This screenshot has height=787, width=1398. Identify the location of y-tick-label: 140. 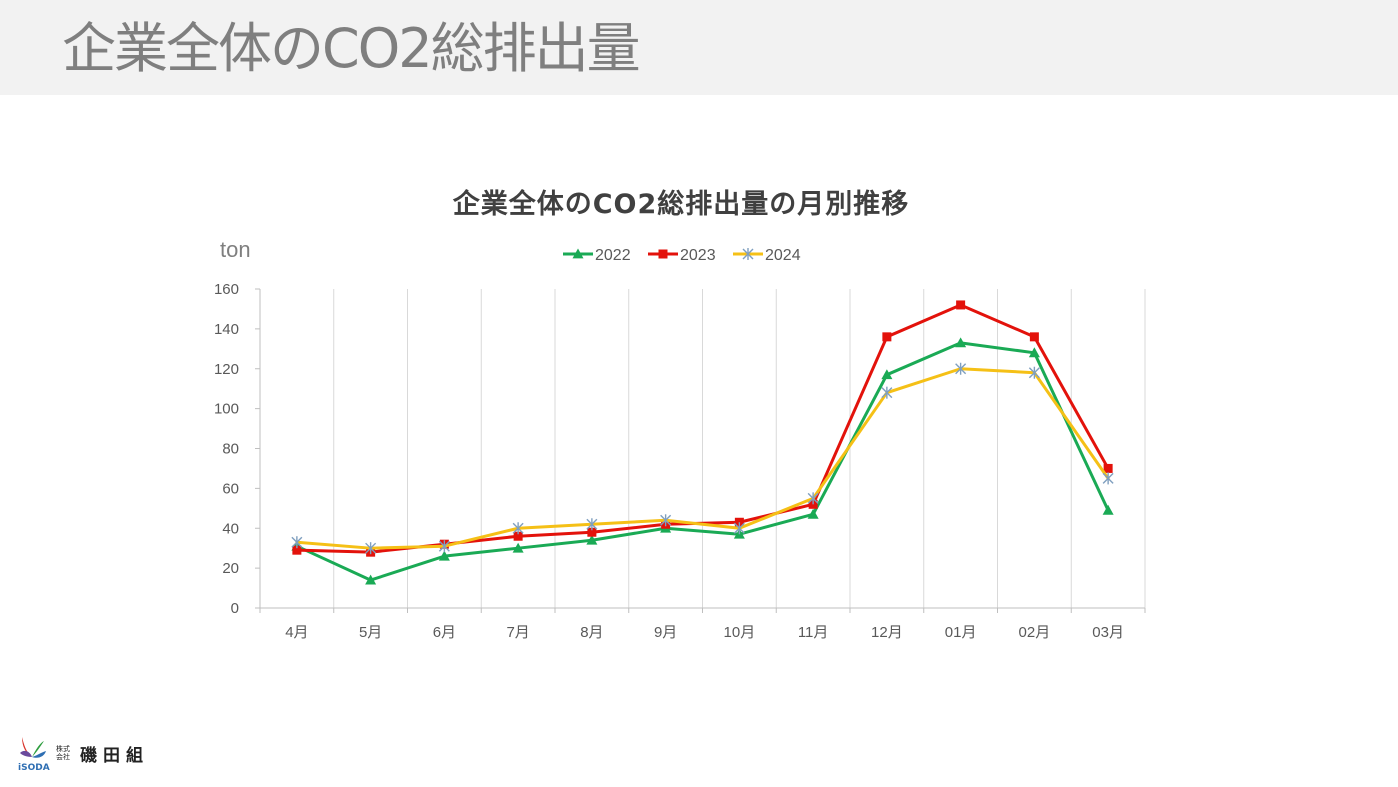
(226, 329).